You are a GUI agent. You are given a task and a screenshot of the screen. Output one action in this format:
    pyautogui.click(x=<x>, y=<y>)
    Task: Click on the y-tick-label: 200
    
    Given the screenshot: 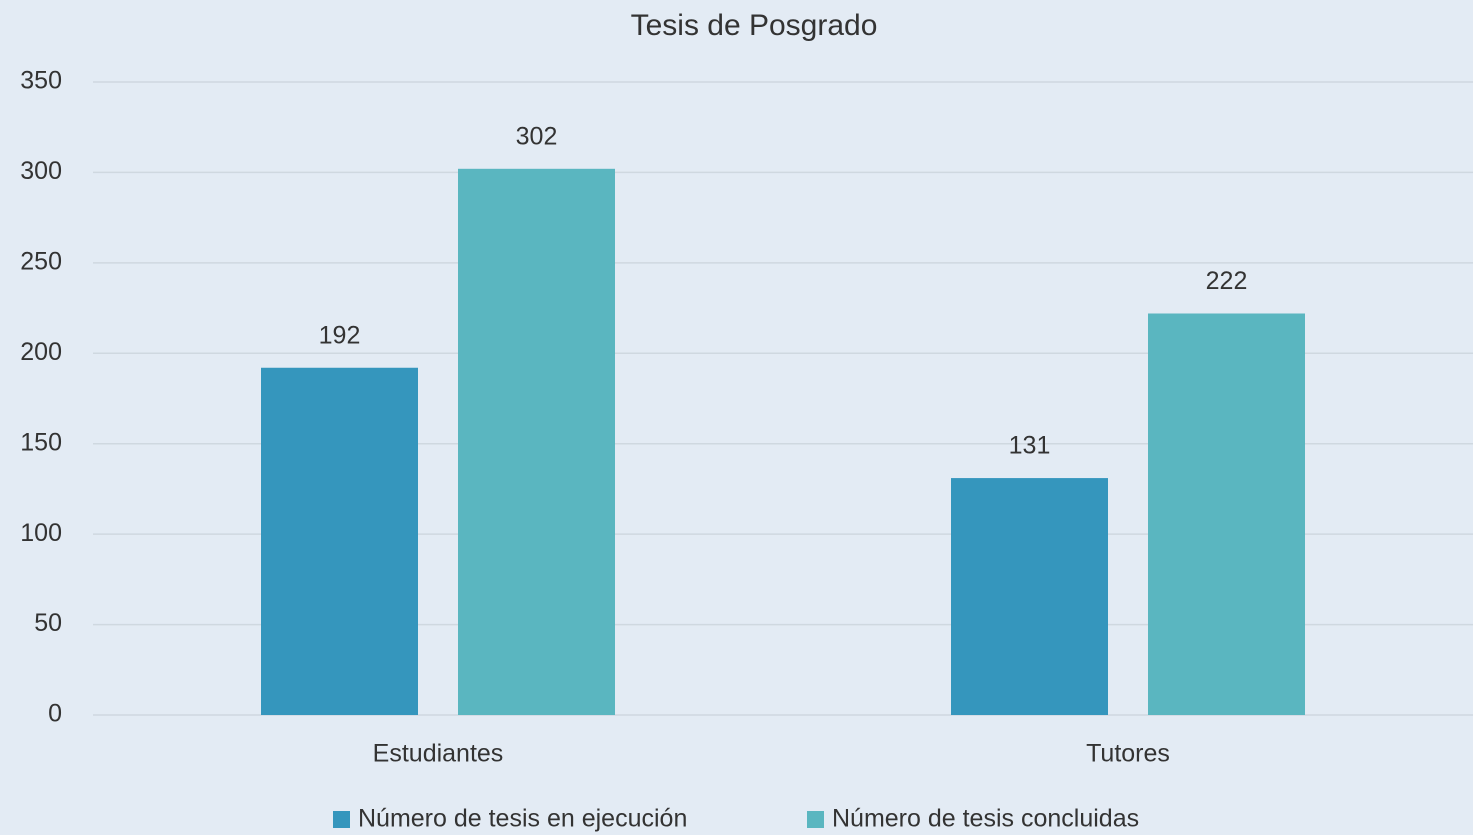 What is the action you would take?
    pyautogui.click(x=41, y=352)
    